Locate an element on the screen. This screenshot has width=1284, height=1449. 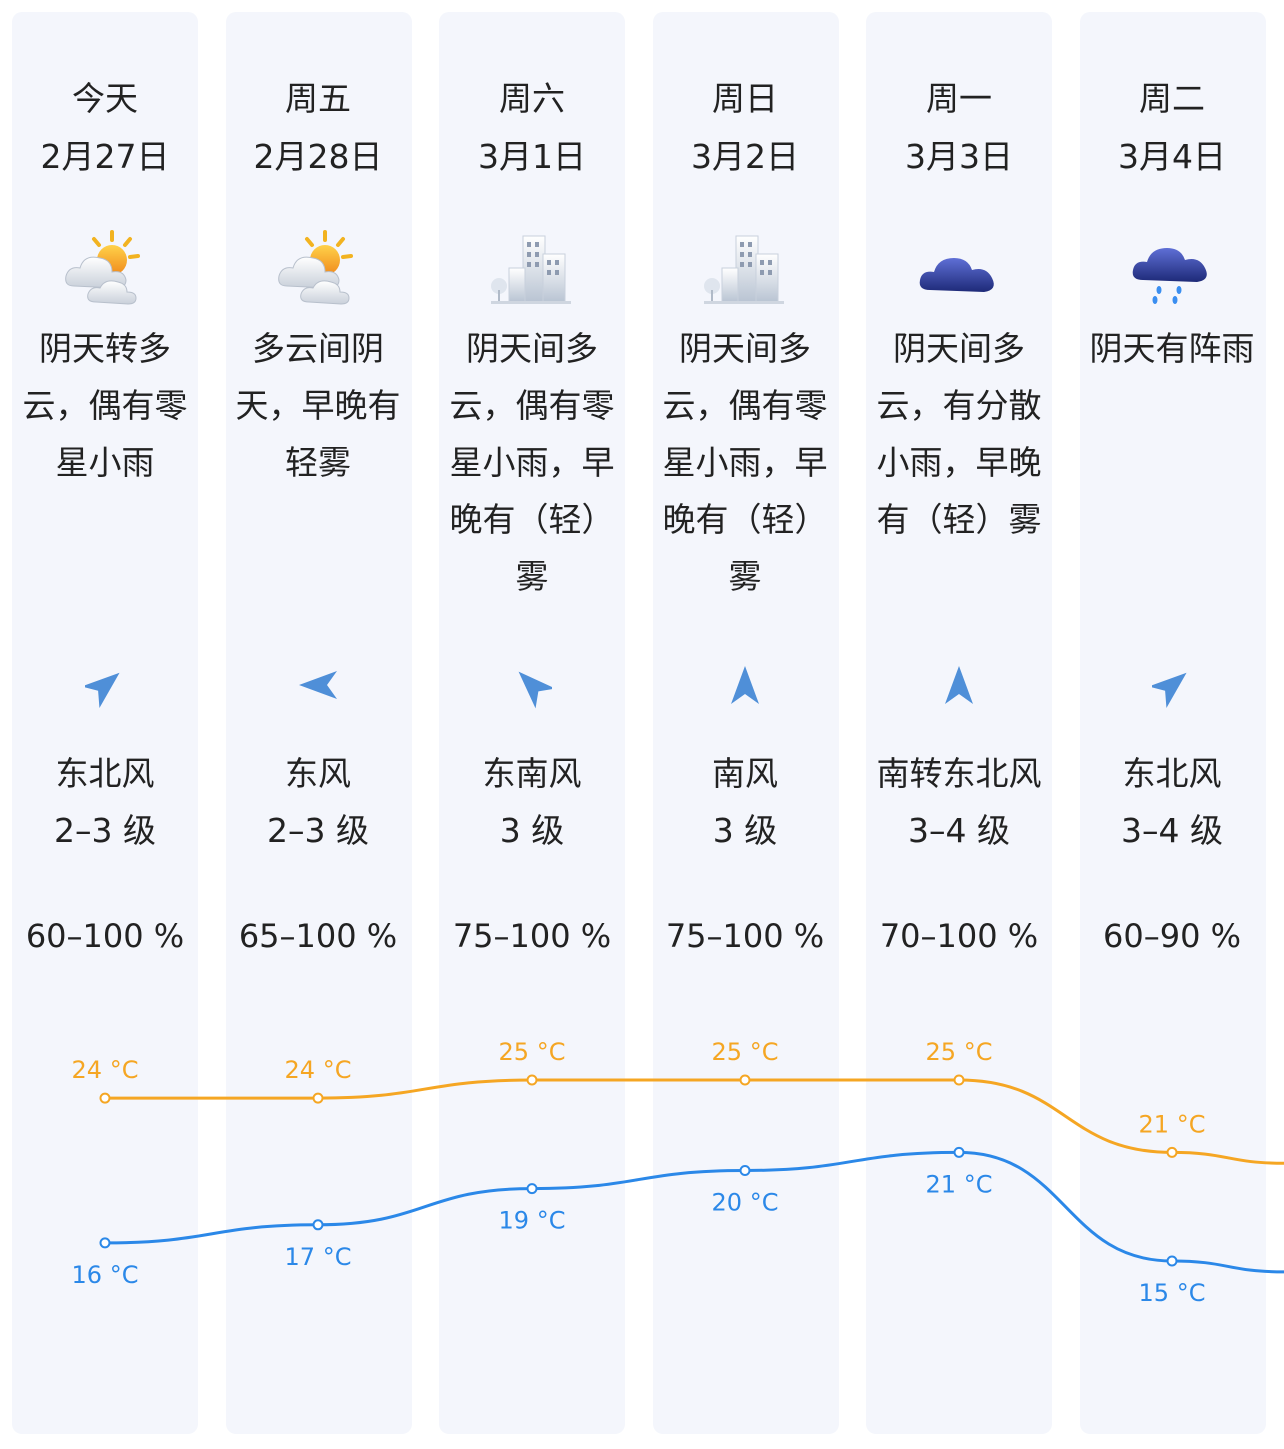
description-line: 轻雾 is located at coordinates (318, 462).